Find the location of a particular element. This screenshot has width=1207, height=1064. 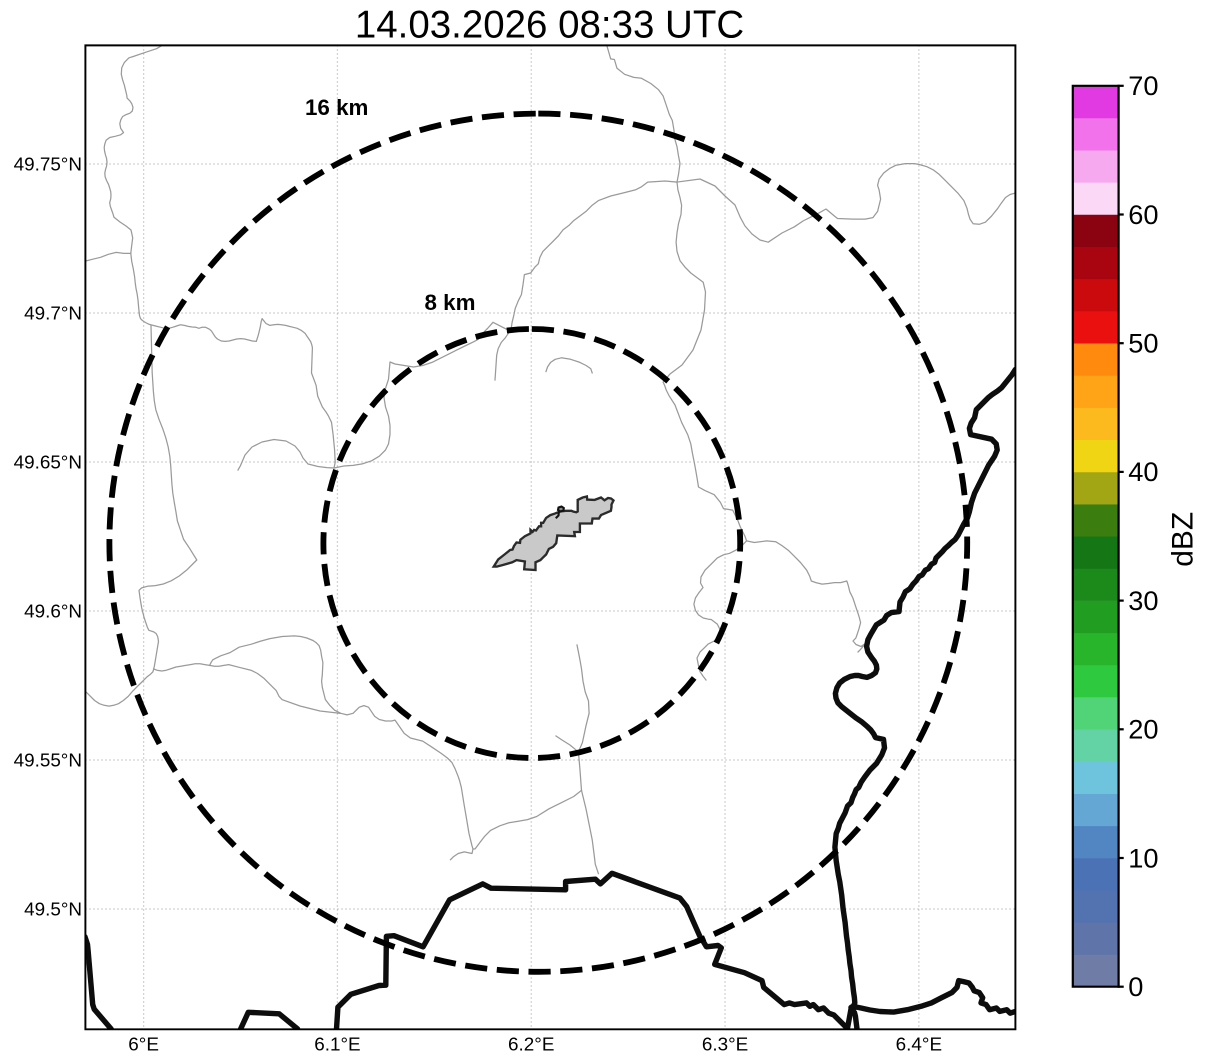

svg-text: 49.5°N is located at coordinates (53, 909).